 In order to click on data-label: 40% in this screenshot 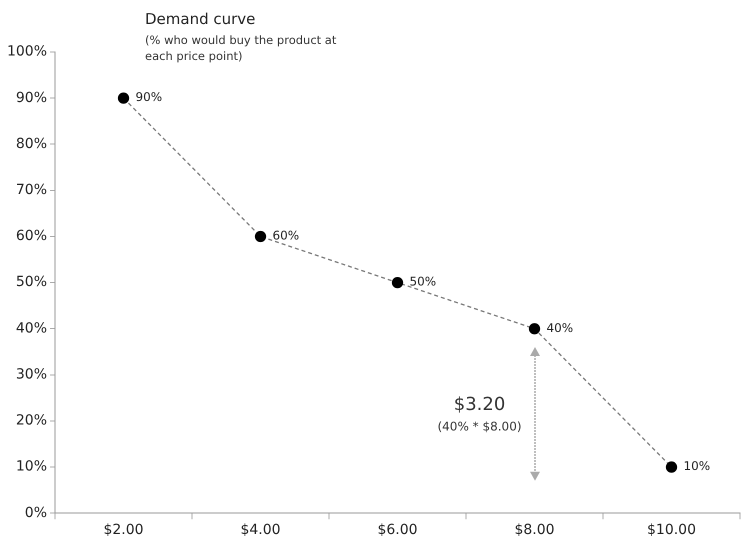, I will do `click(560, 327)`.